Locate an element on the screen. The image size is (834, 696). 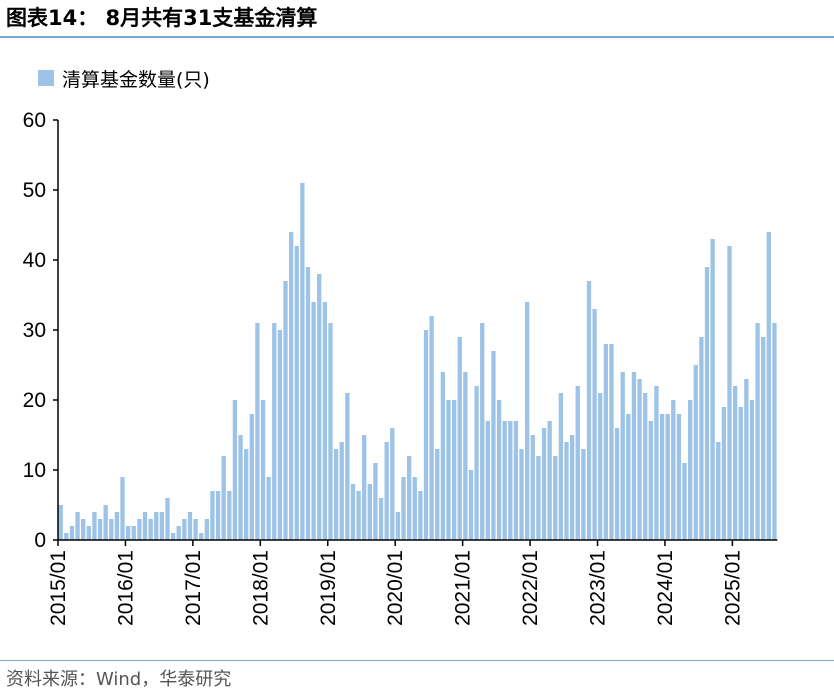
y-tick-label: 40 is located at coordinates (34, 260).